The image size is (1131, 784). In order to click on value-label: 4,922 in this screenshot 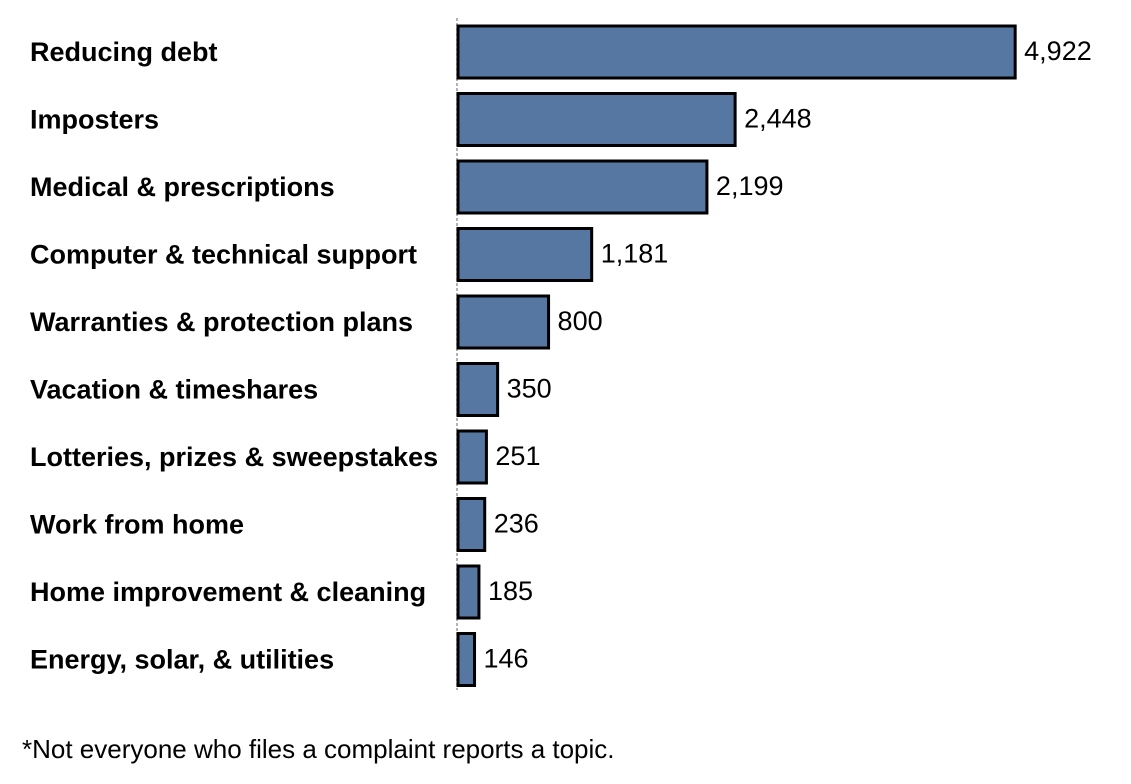, I will do `click(1058, 51)`.